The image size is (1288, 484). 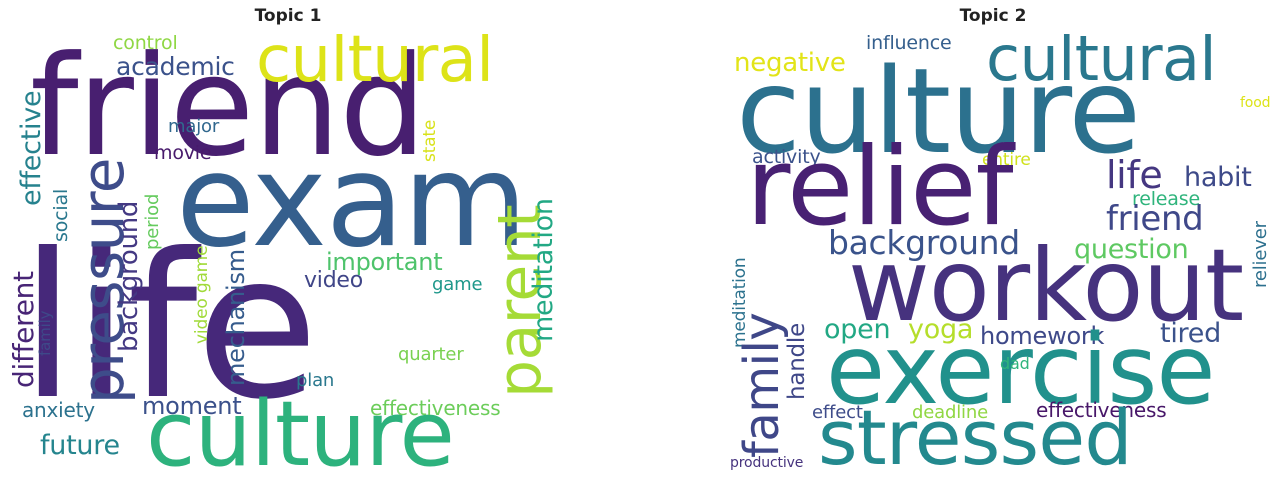 What do you see at coordinates (236, 317) in the screenshot?
I see `word-mechanism: mechanism` at bounding box center [236, 317].